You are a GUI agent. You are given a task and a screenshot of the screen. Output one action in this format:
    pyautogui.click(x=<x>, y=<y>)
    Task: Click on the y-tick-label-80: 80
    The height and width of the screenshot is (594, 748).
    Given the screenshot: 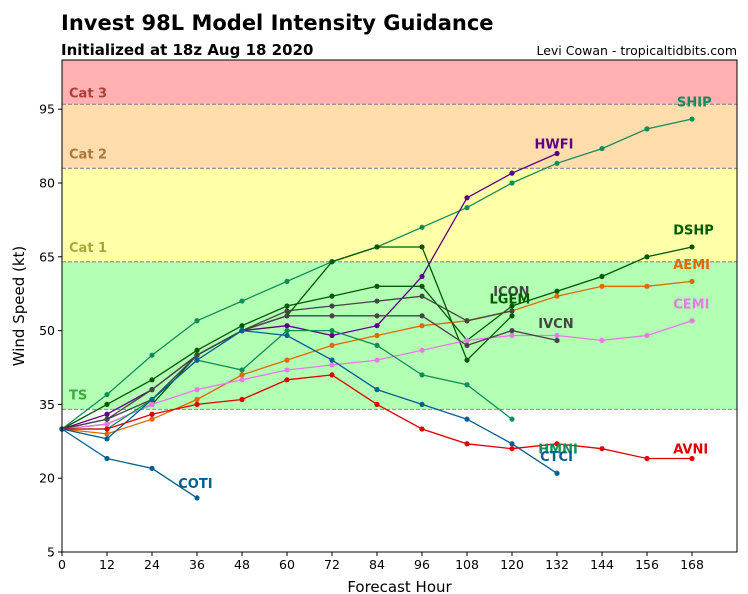 What is the action you would take?
    pyautogui.click(x=47, y=183)
    